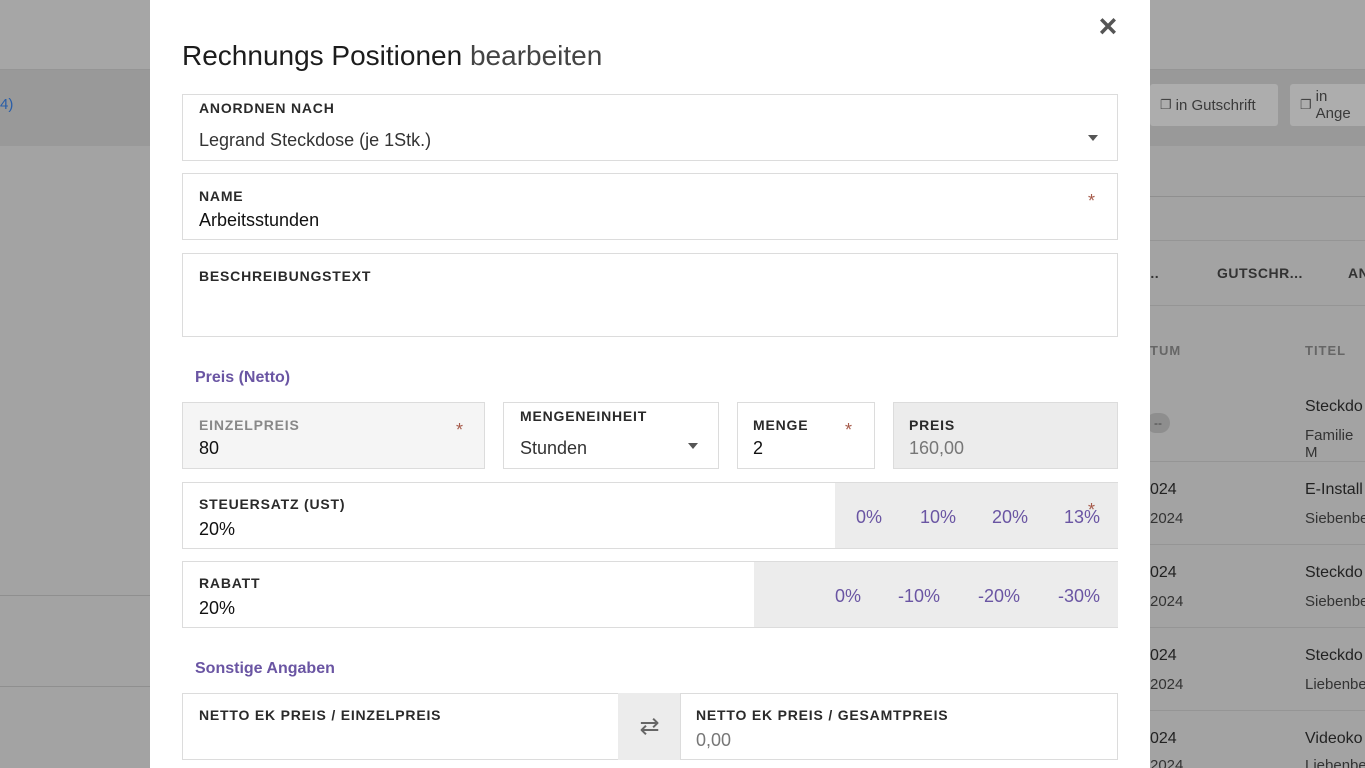 Image resolution: width=1365 pixels, height=768 pixels. Describe the element at coordinates (938, 517) in the screenshot. I see `tax-option-10: 10%` at that location.